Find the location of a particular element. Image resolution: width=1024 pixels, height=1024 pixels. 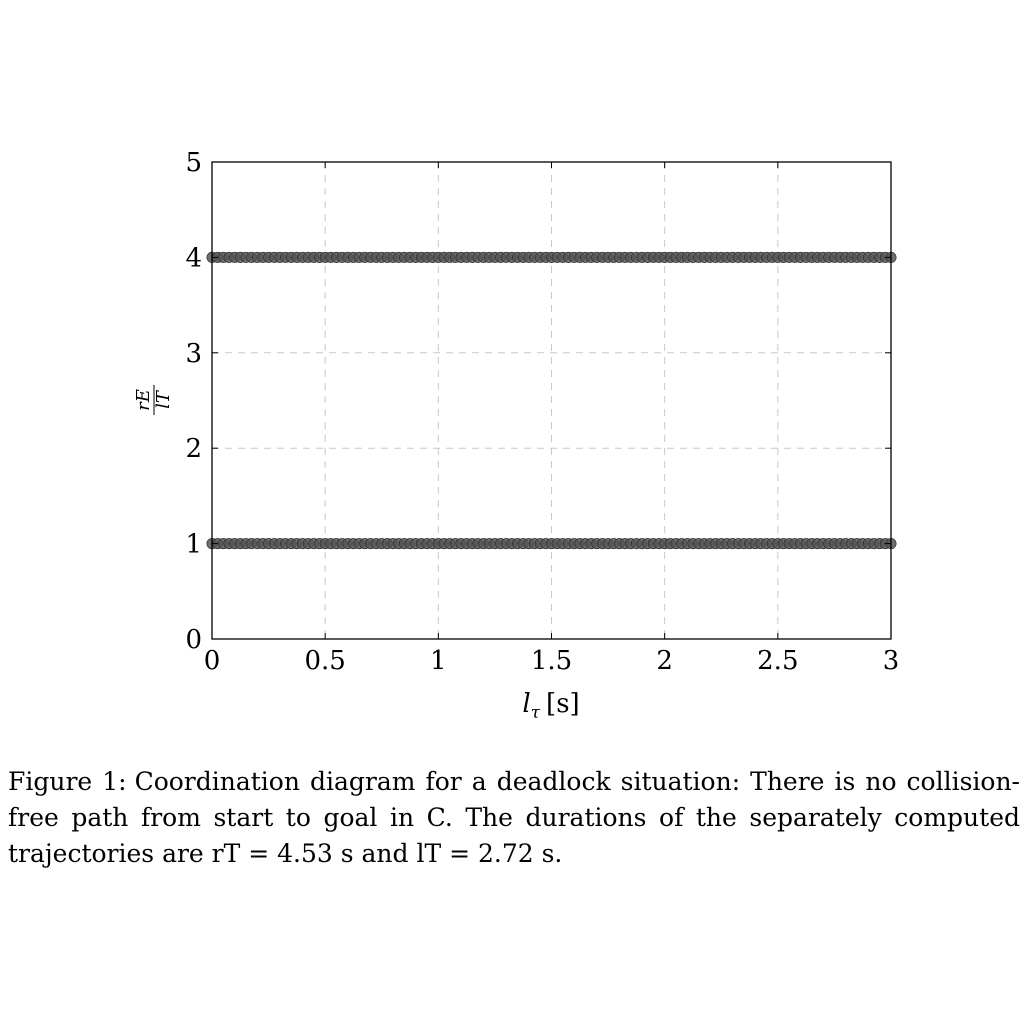

x-tick-label: 3 is located at coordinates (891, 661).